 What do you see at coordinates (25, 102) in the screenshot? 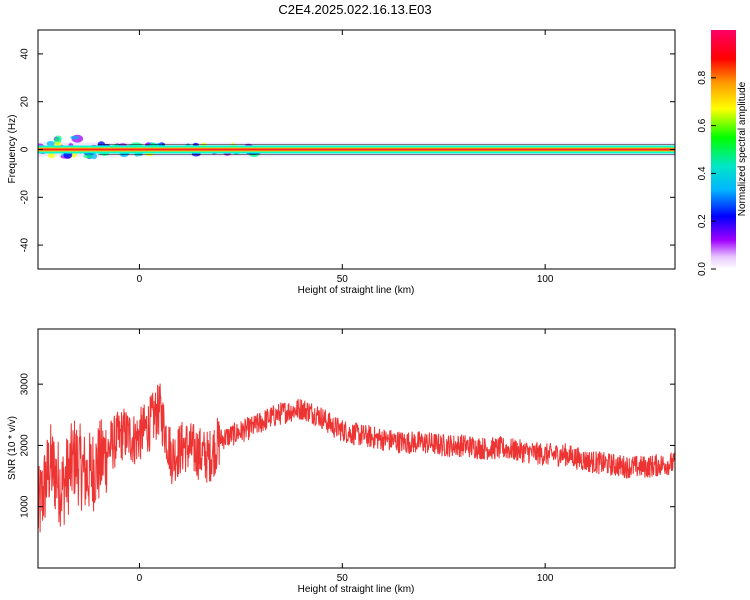
I see `y-tick-label: 20` at bounding box center [25, 102].